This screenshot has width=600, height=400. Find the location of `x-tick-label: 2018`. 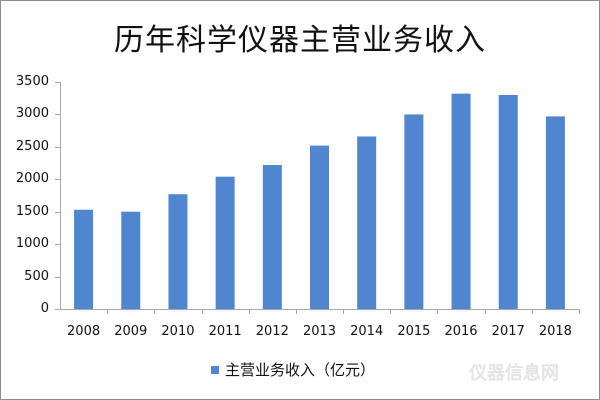

x-tick-label: 2018 is located at coordinates (555, 331).